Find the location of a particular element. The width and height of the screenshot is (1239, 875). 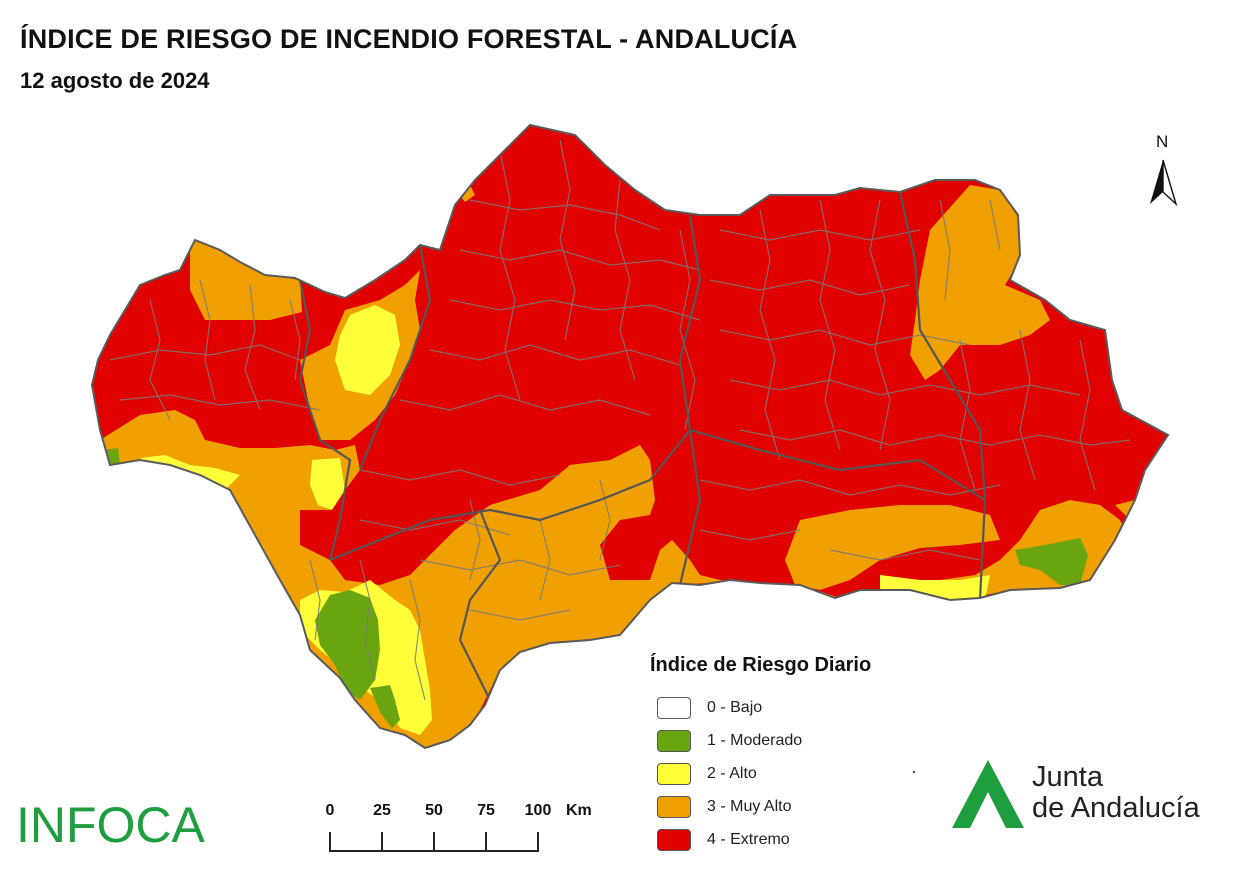

junta-logo-icon is located at coordinates (988, 794).